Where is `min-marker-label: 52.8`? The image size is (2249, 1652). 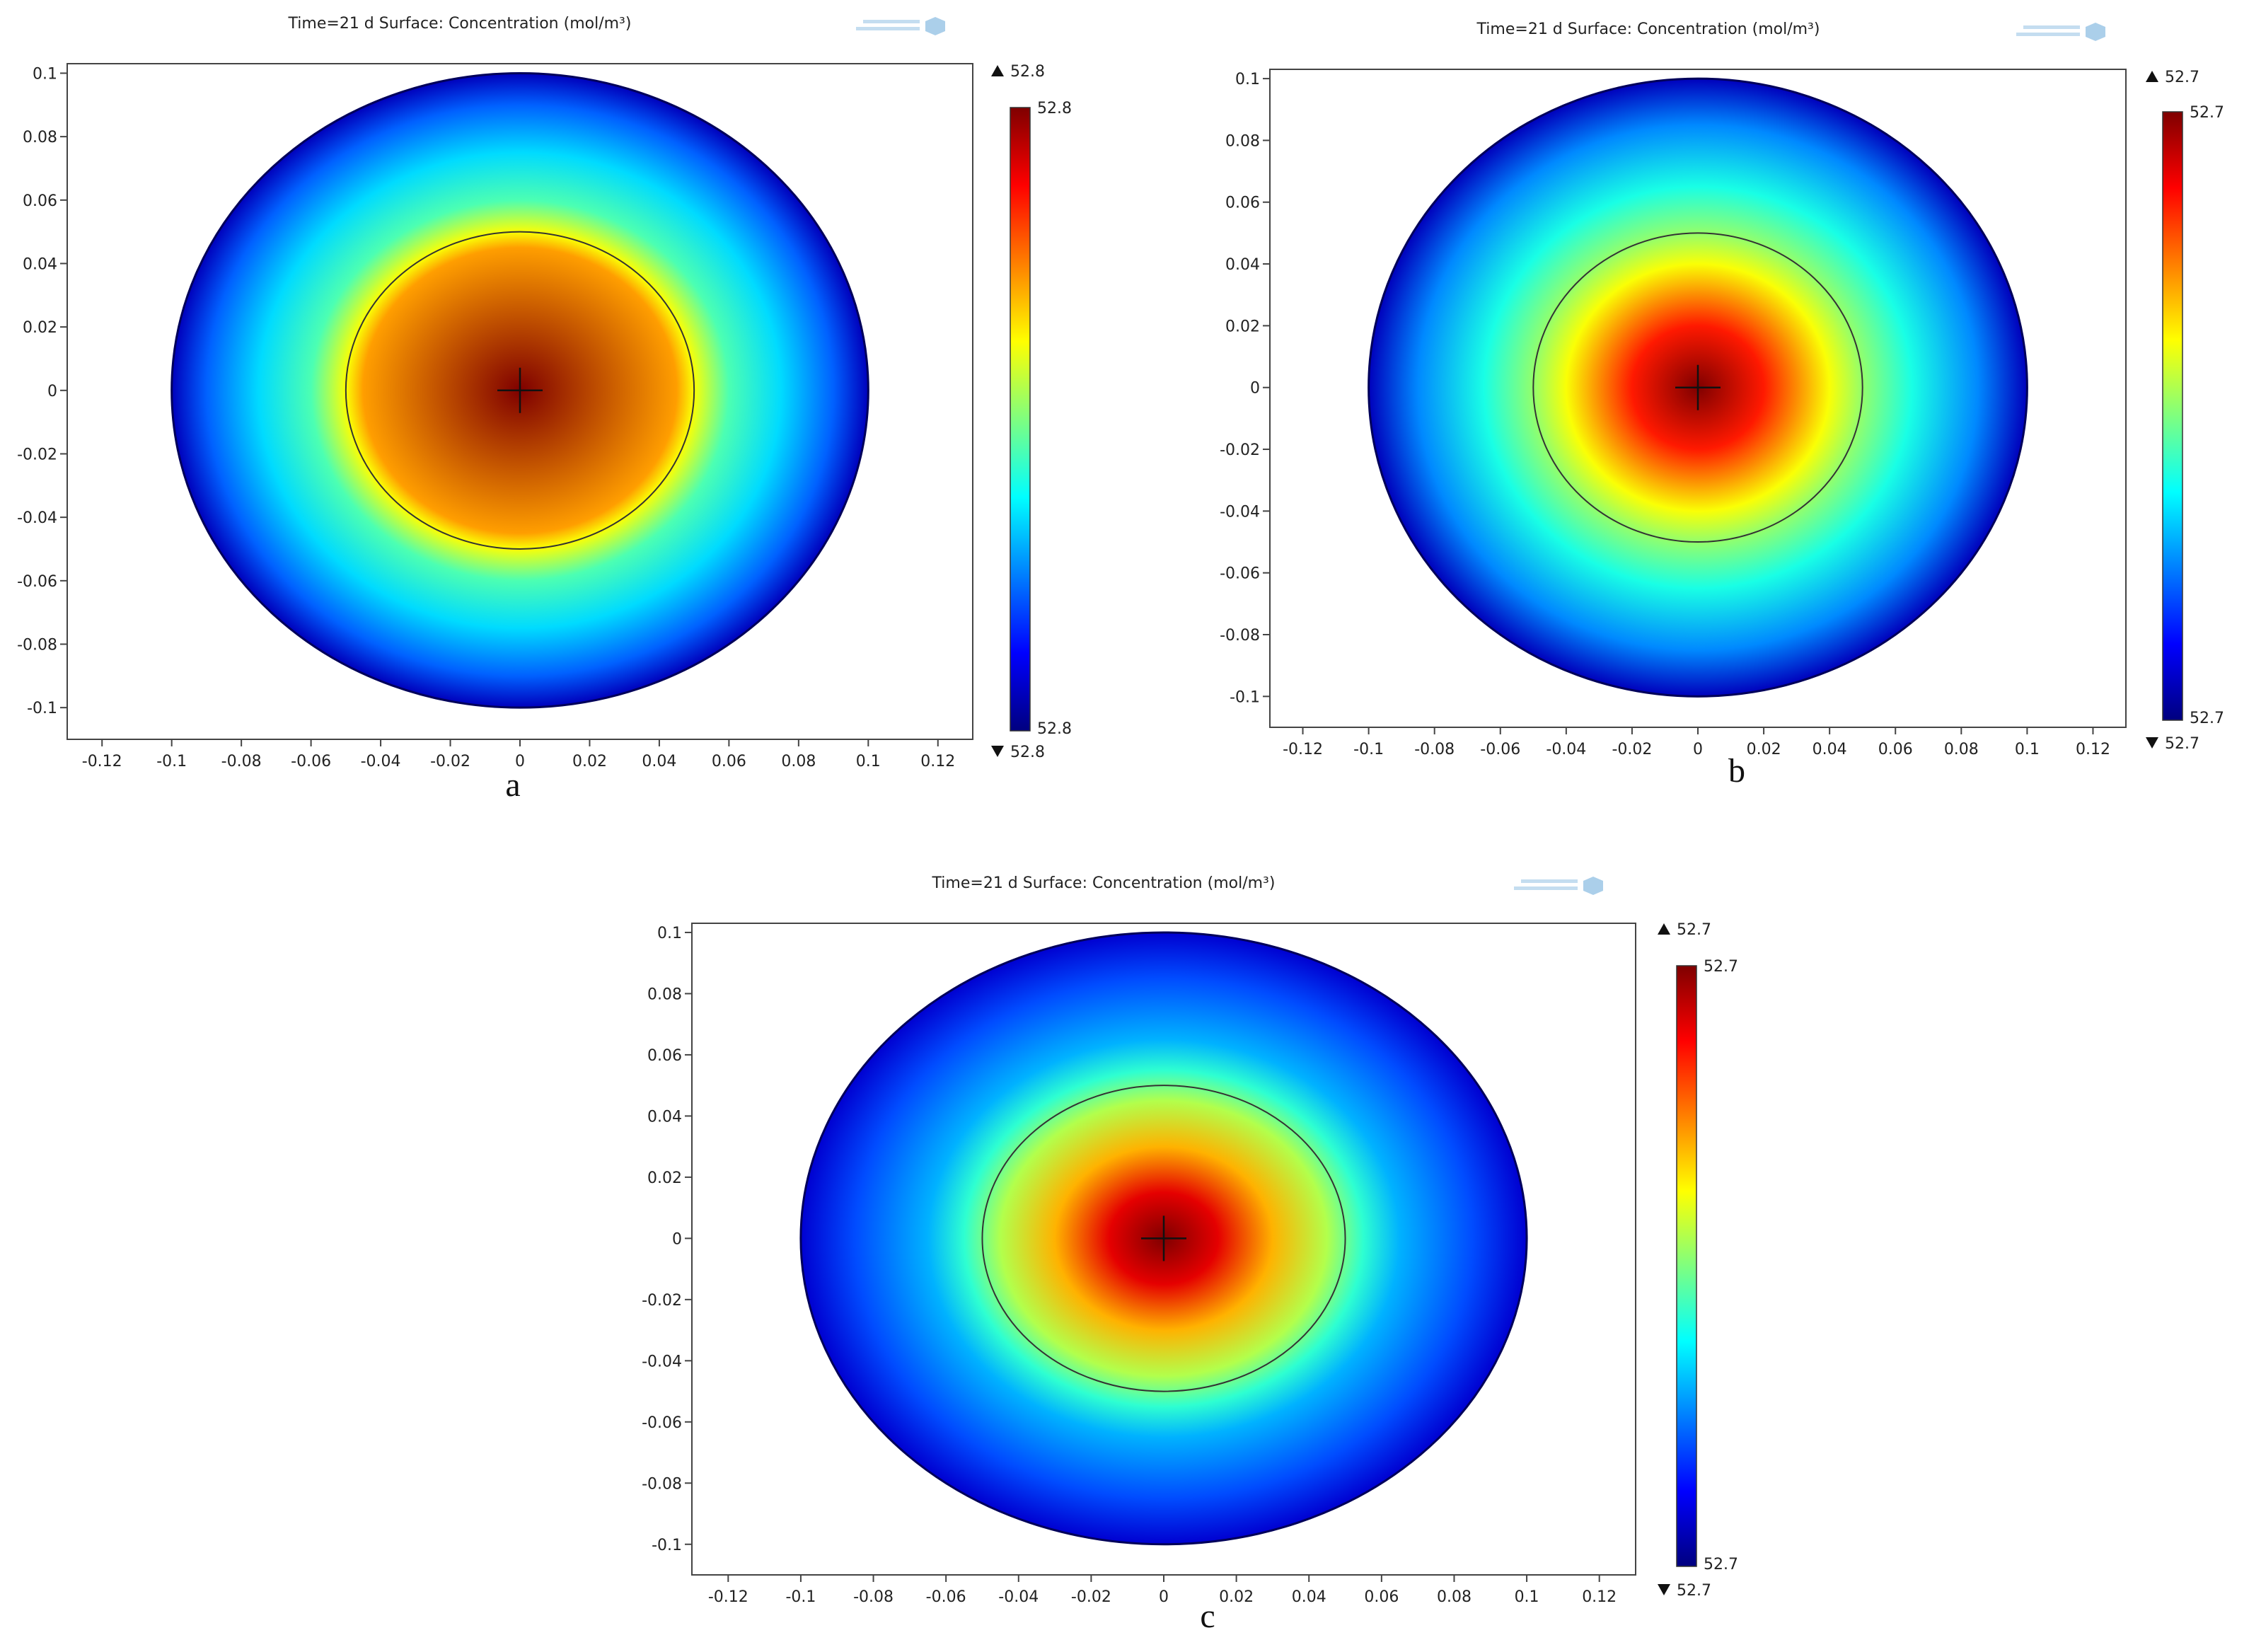
min-marker-label: 52.8 is located at coordinates (1027, 752).